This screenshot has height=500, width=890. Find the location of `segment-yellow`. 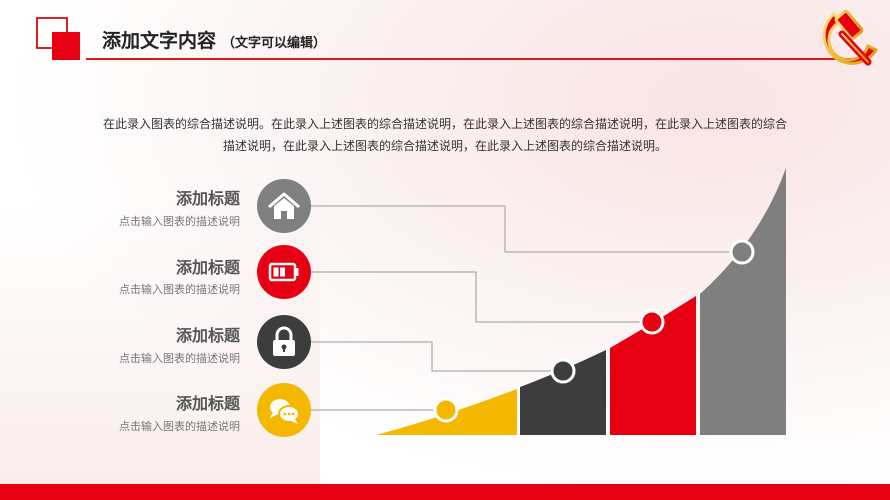

segment-yellow is located at coordinates (446, 412).